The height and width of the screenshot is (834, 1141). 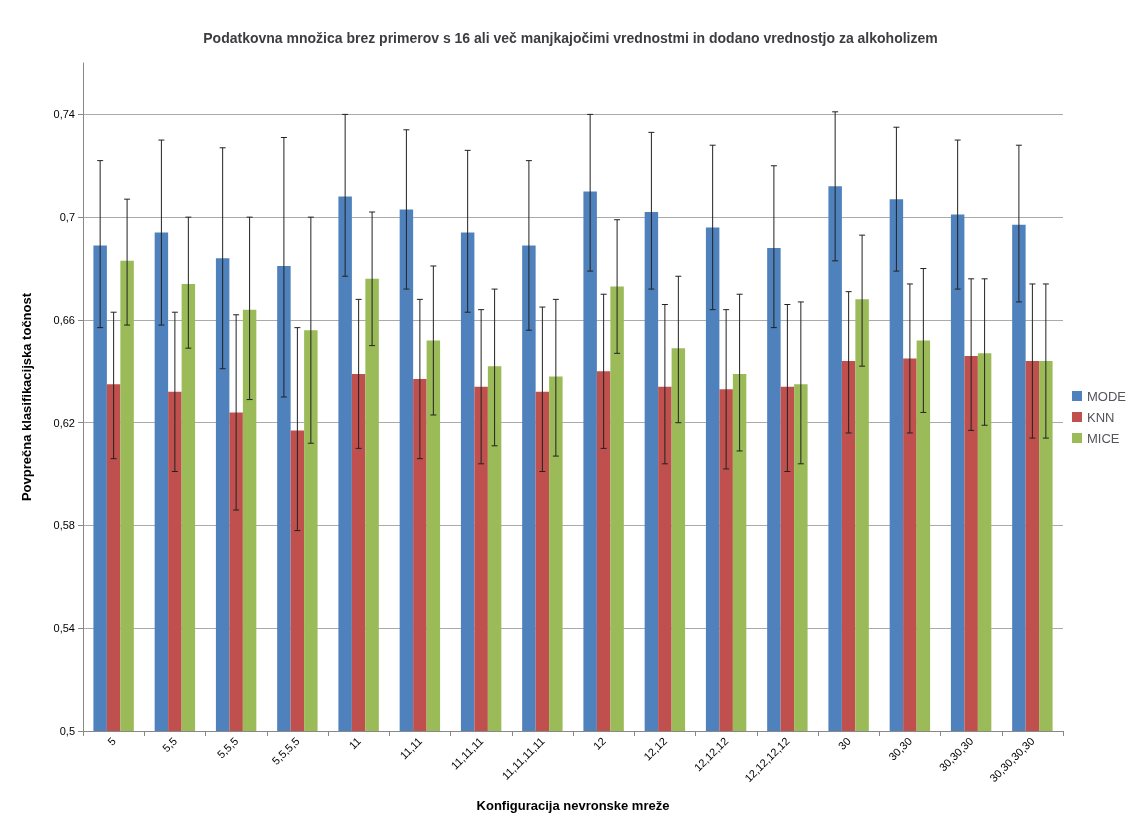 What do you see at coordinates (1101, 417) in the screenshot?
I see `legend-label: KNN` at bounding box center [1101, 417].